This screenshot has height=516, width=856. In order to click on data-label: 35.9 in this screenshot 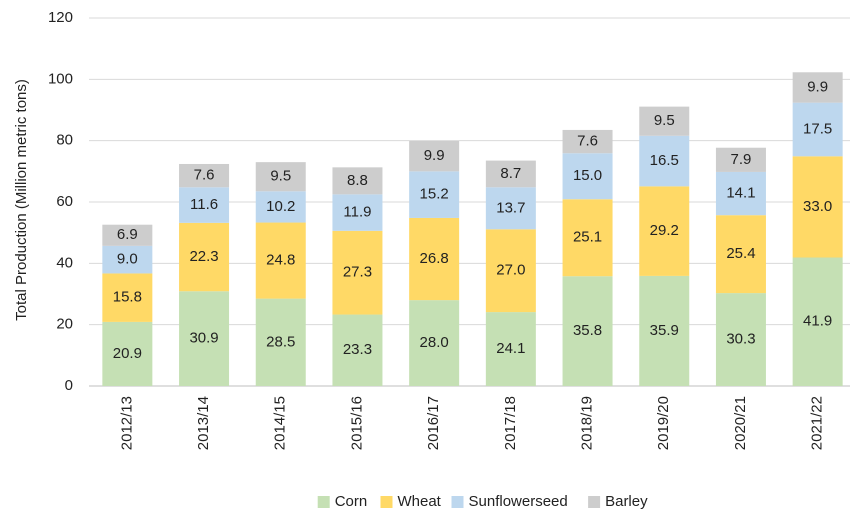, I will do `click(664, 330)`.